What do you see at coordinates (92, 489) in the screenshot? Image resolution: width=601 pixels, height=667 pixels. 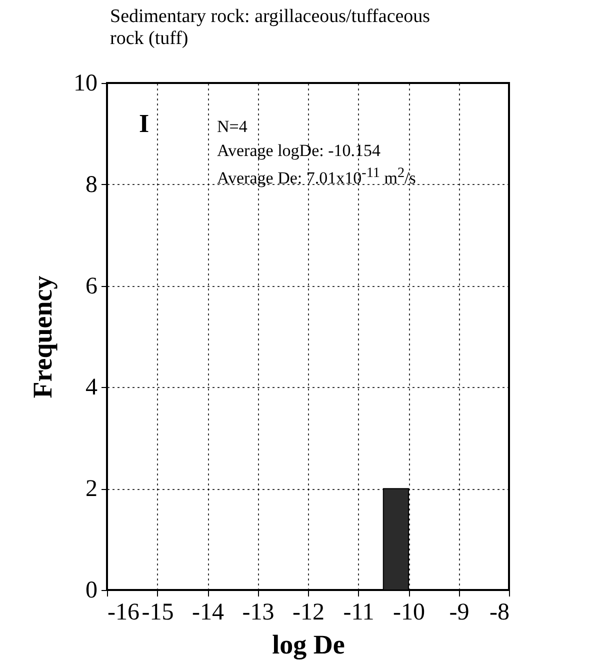 I see `y-tick-label: 2` at bounding box center [92, 489].